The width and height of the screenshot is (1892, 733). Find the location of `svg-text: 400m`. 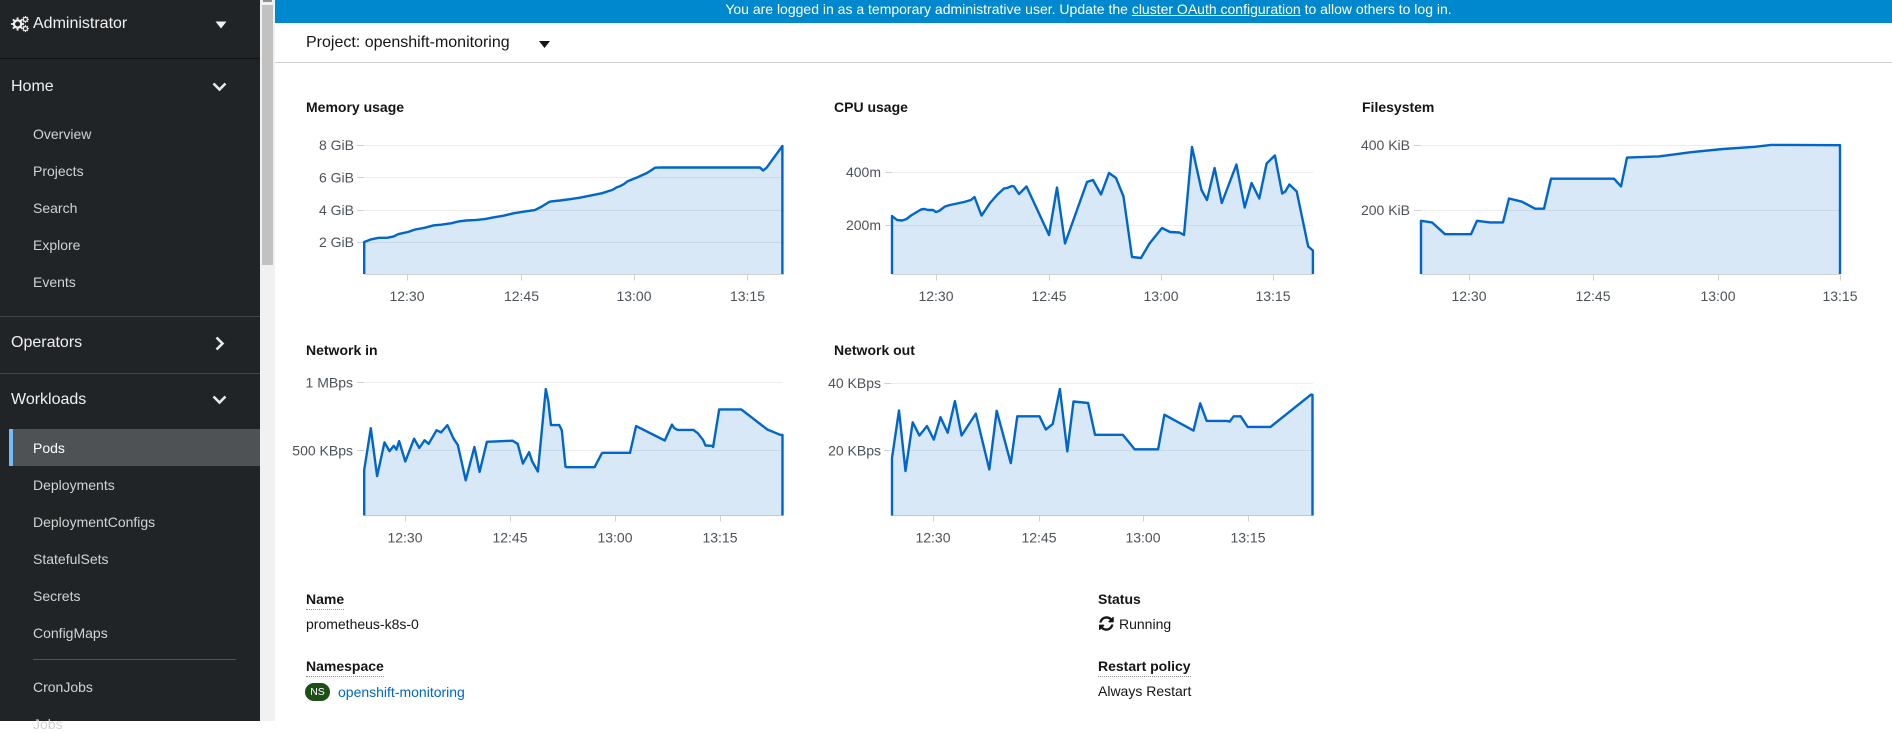

svg-text: 400m is located at coordinates (863, 172).